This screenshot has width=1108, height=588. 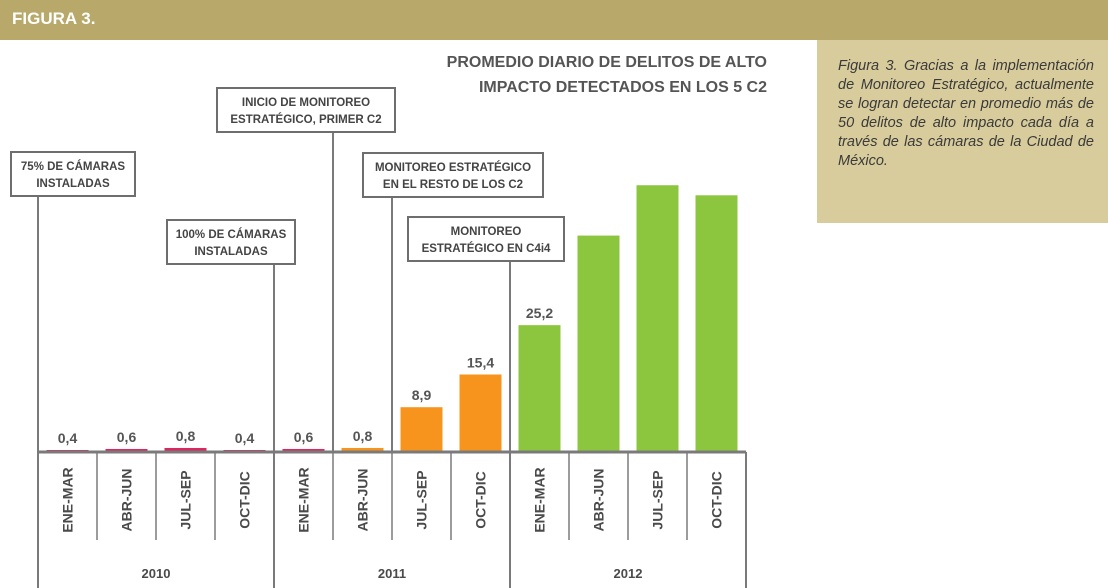 I want to click on tick-label-11: OCT-DIC, so click(x=717, y=500).